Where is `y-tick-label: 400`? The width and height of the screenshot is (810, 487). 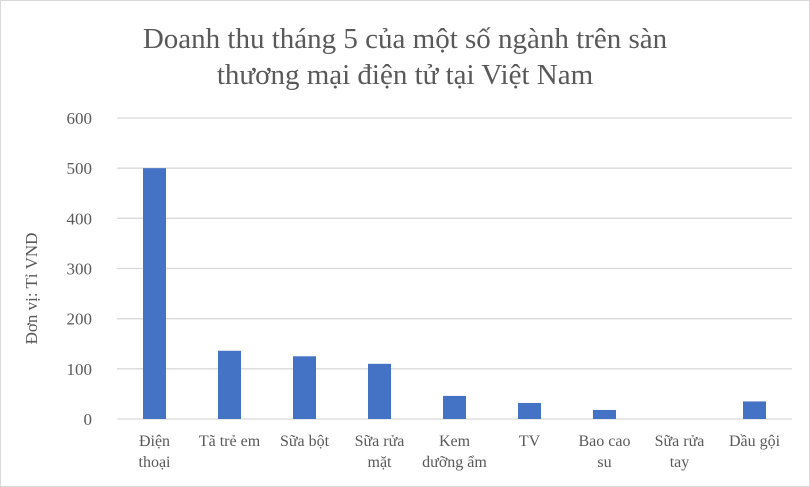
y-tick-label: 400 is located at coordinates (80, 218).